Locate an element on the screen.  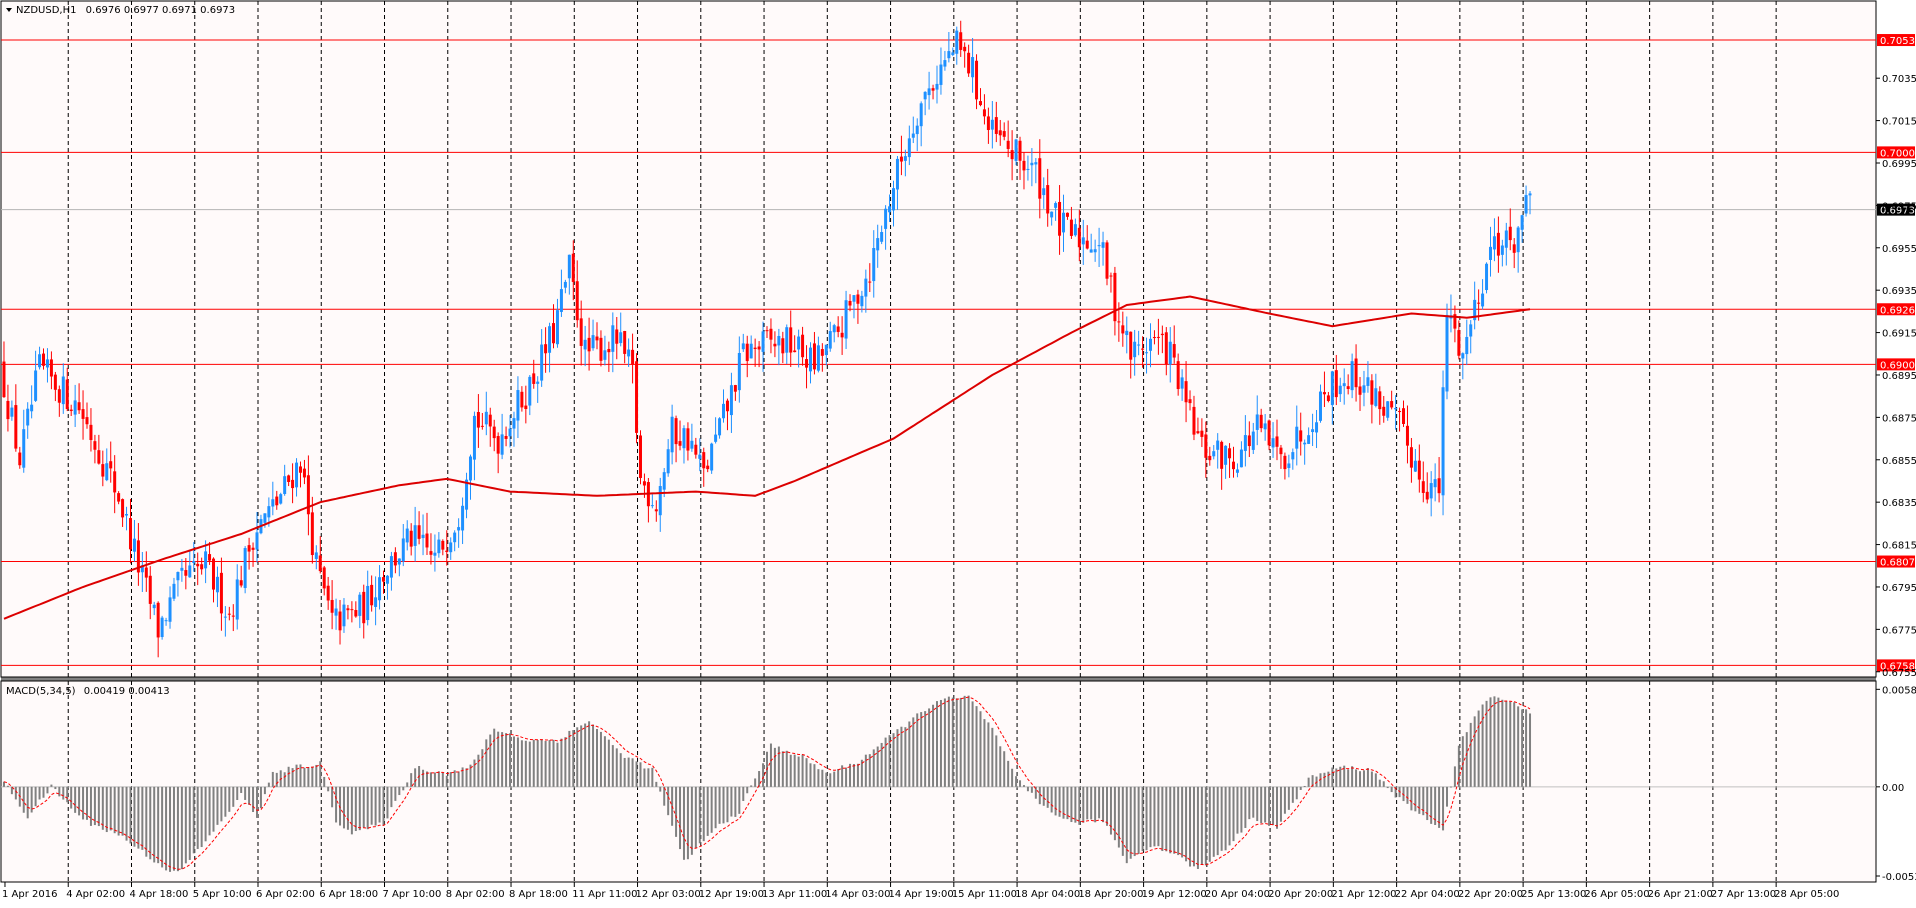
time-label: 13 Apr 11:00 is located at coordinates (794, 894).